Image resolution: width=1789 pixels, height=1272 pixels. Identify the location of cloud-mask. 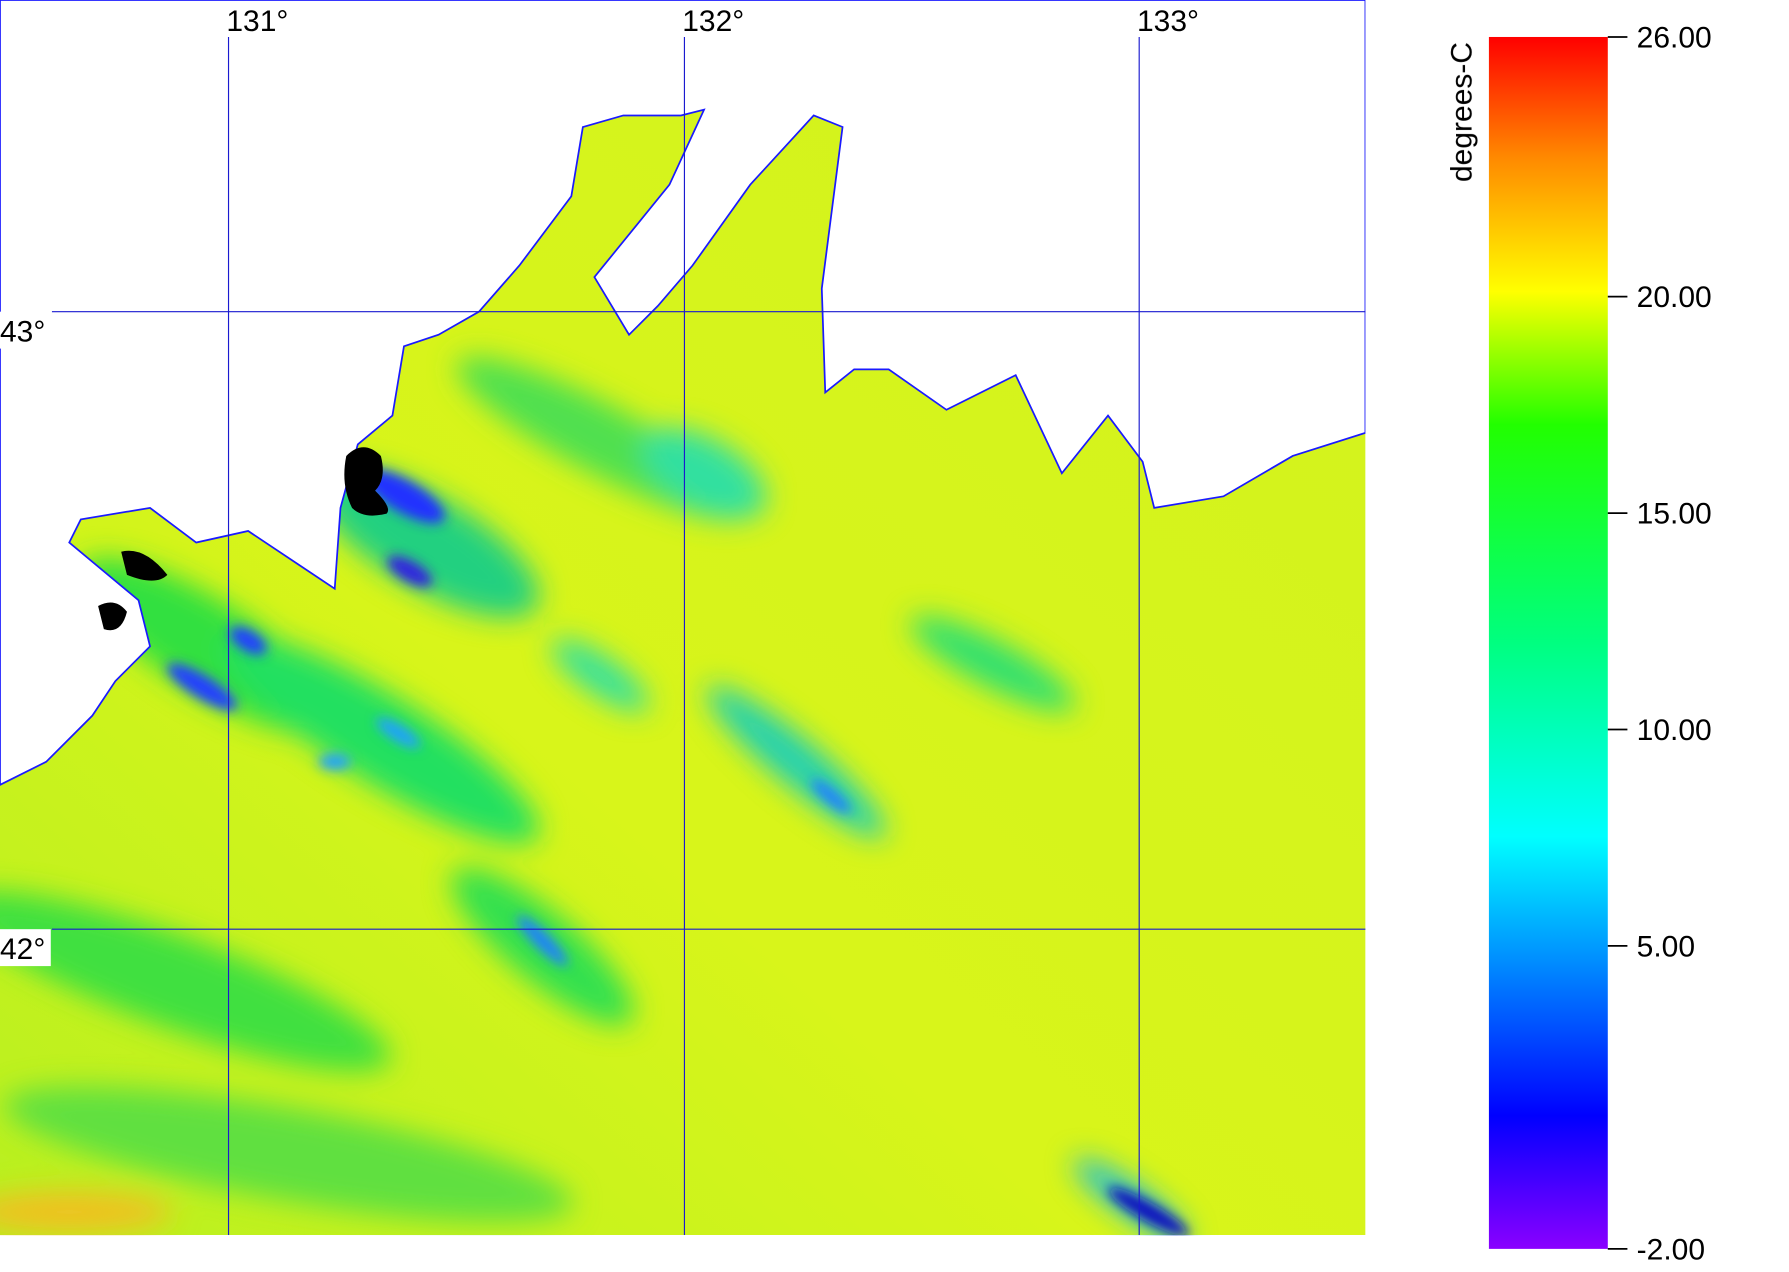
(243, 539).